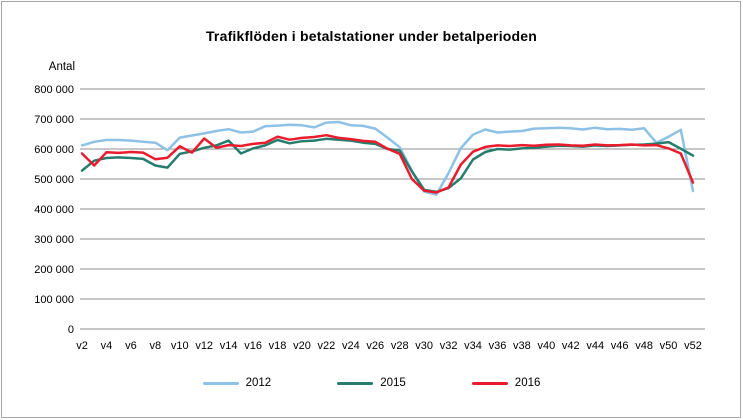 Image resolution: width=743 pixels, height=420 pixels. I want to click on legend-entry-2016: 2016, so click(506, 383).